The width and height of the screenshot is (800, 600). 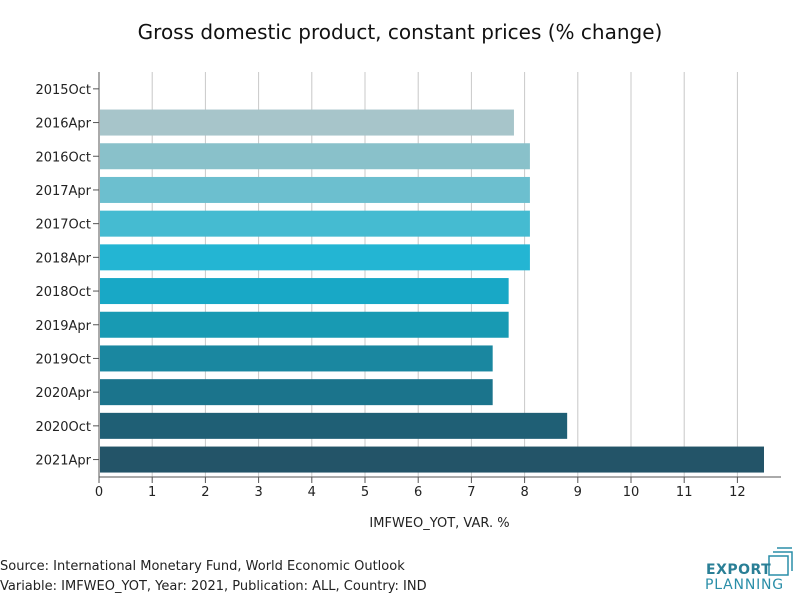 What do you see at coordinates (744, 585) in the screenshot?
I see `logo-planning-text: PLANNING` at bounding box center [744, 585].